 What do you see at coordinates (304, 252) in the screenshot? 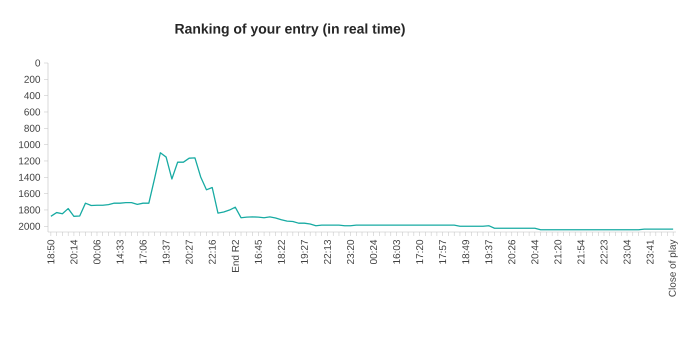
I see `x-tick-label: 19:27` at bounding box center [304, 252].